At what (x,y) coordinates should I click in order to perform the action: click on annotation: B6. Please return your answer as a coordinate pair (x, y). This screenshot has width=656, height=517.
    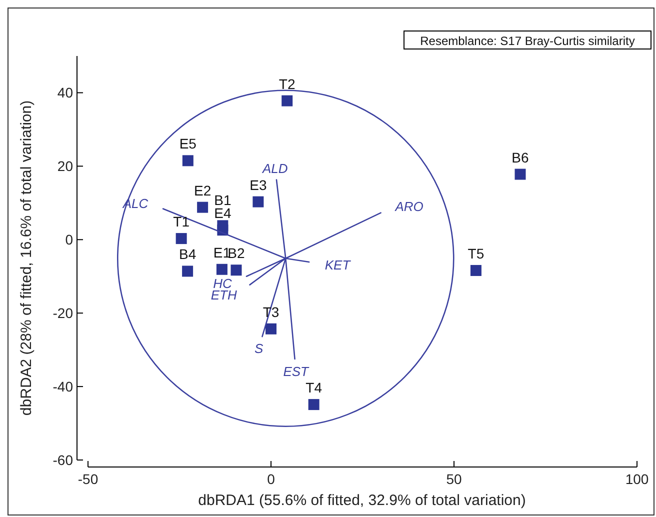
    Looking at the image, I should click on (521, 157).